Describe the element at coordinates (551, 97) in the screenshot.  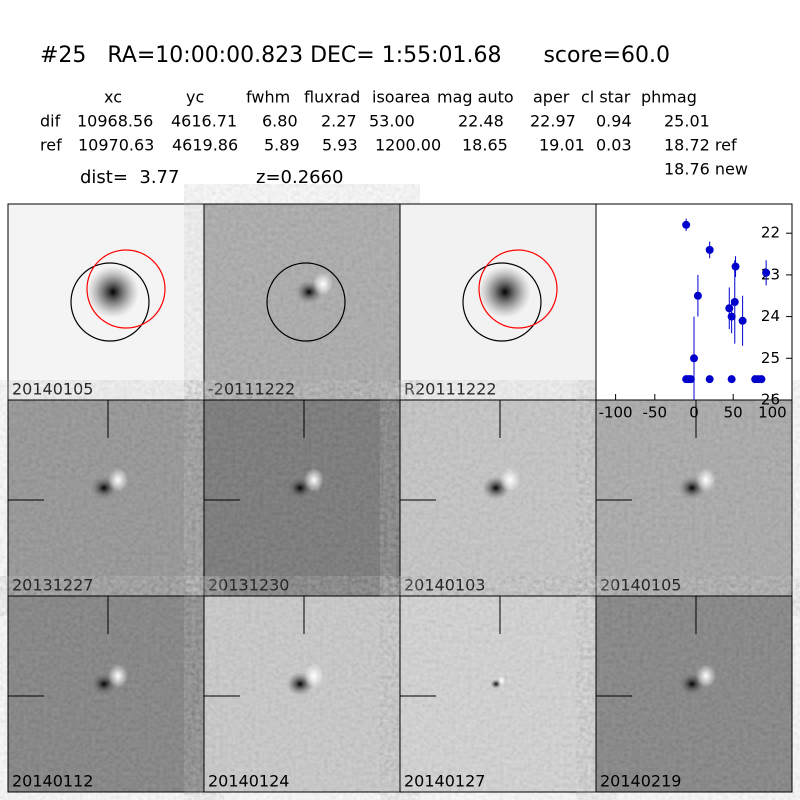
I see `column-header: aper` at that location.